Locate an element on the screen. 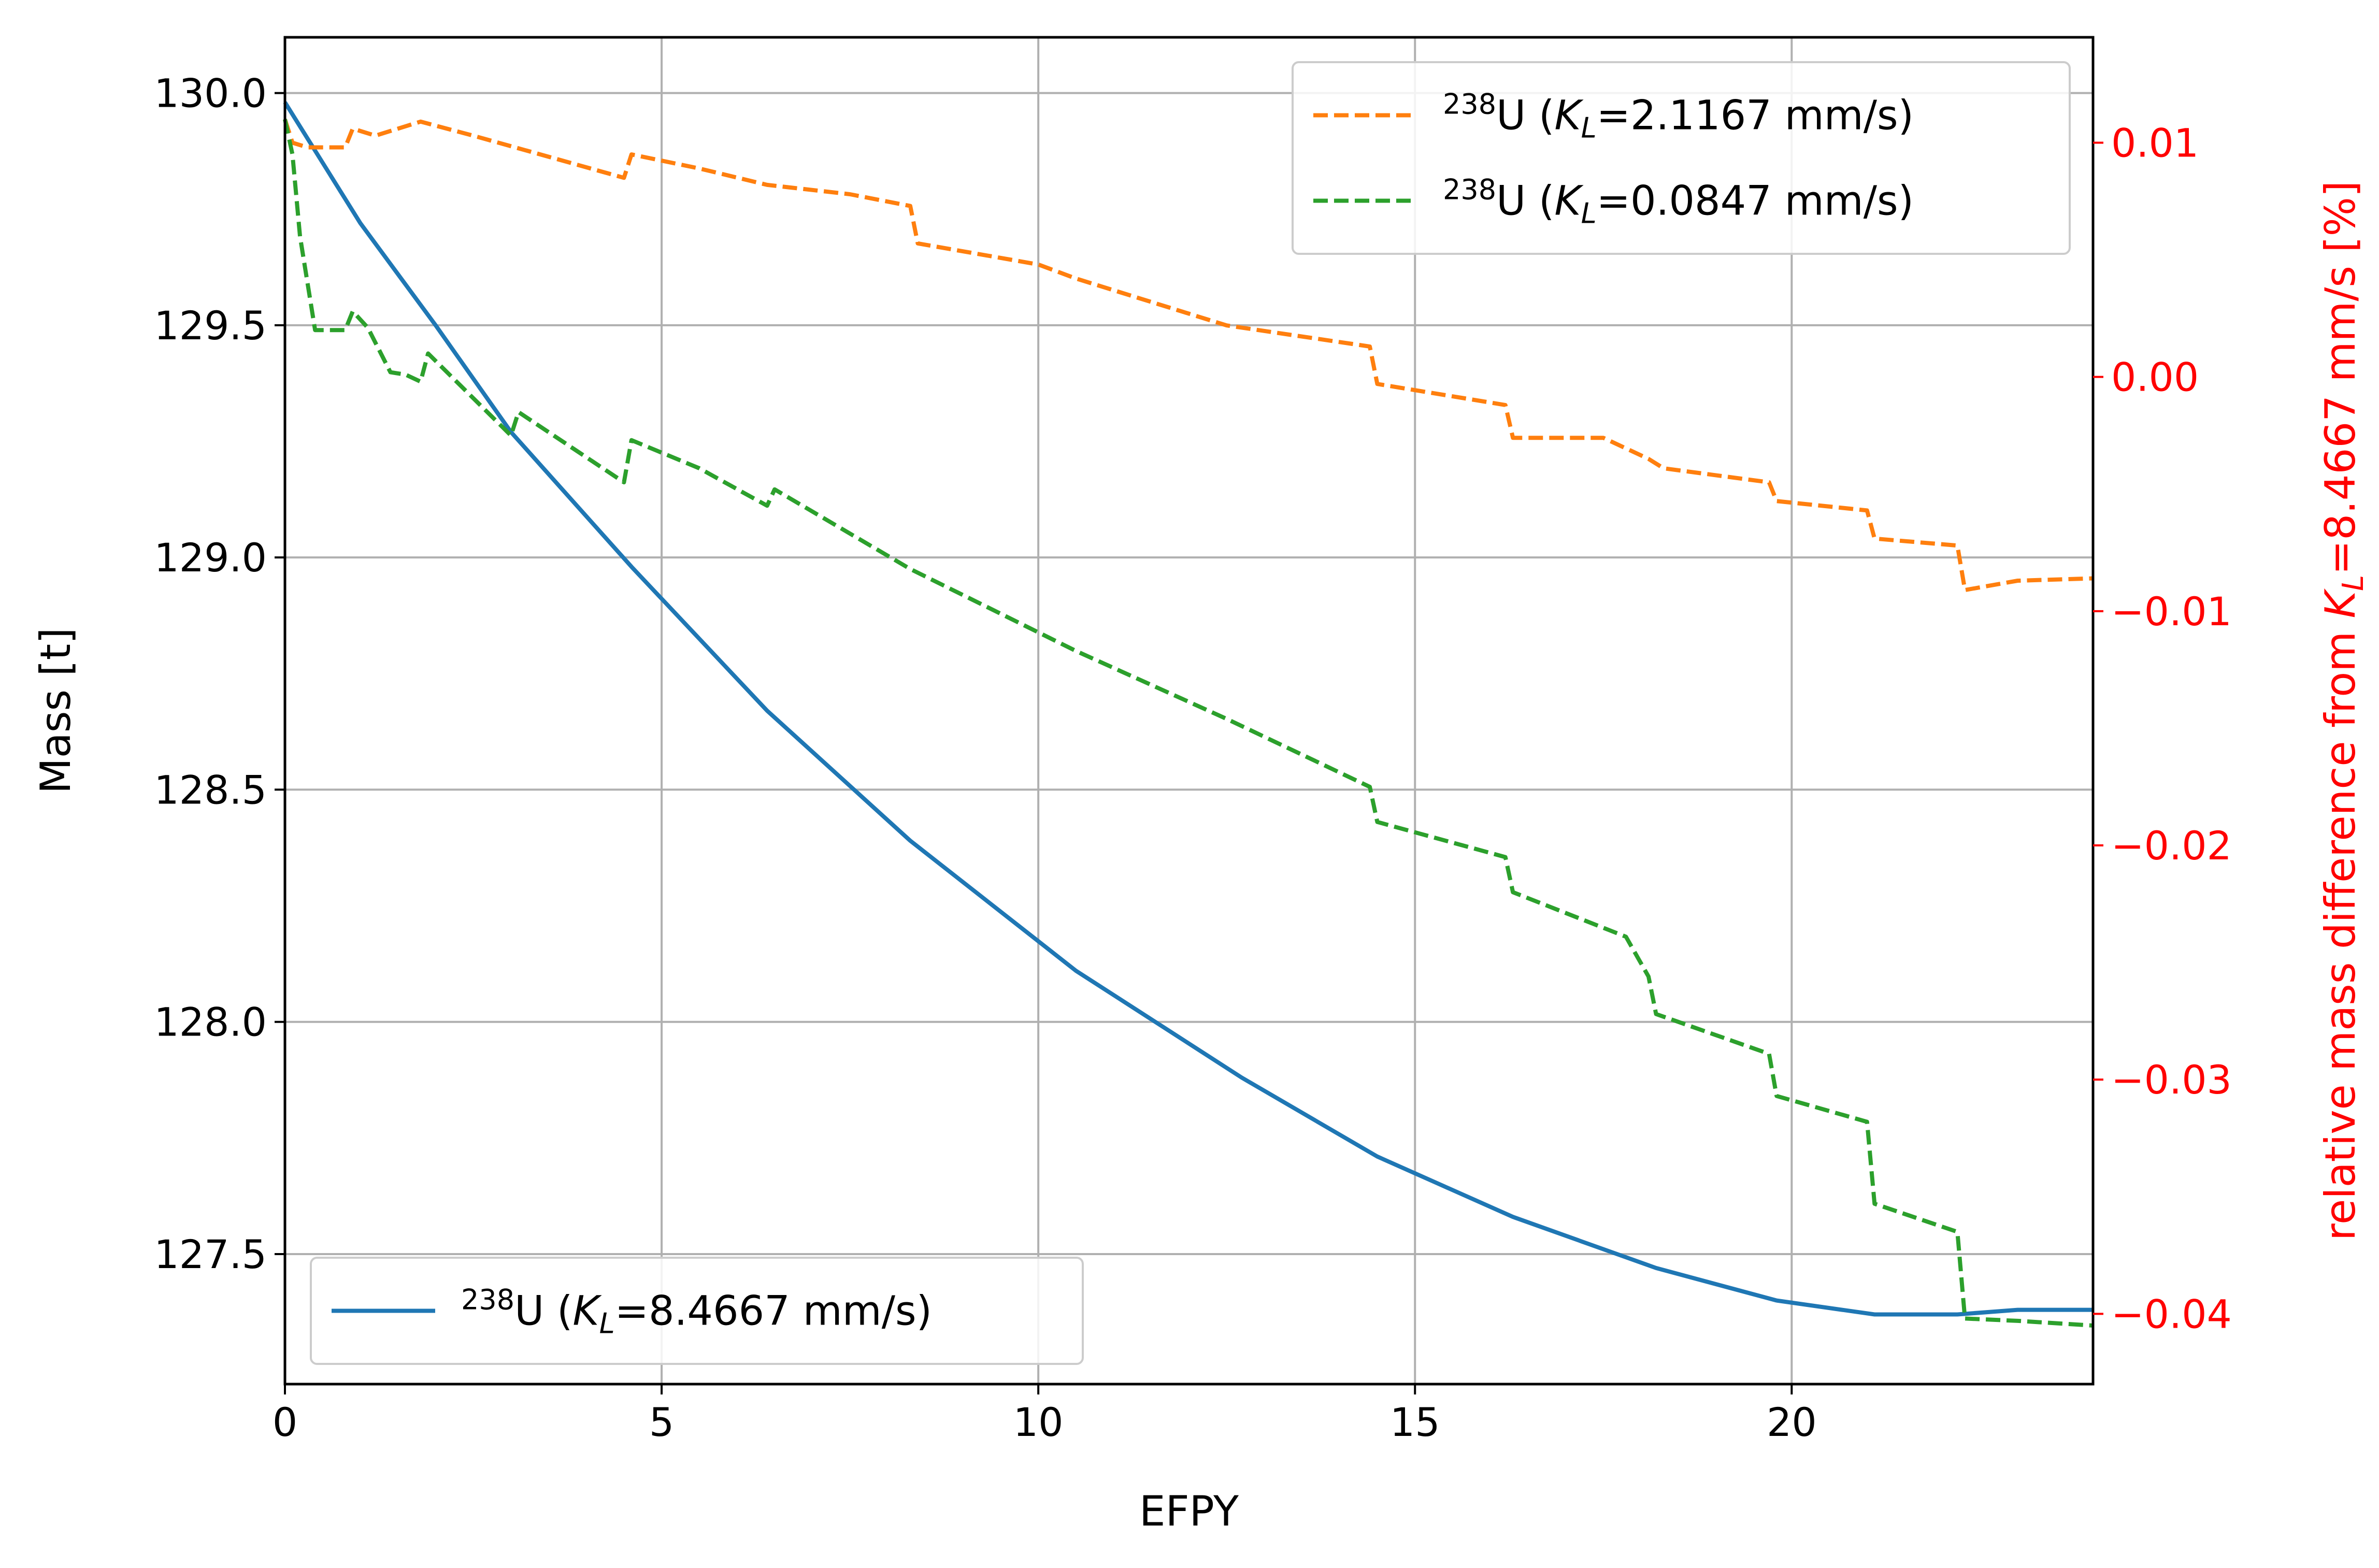 The width and height of the screenshot is (2379, 1568). y-right-tick-label: 0.00 is located at coordinates (2155, 377).